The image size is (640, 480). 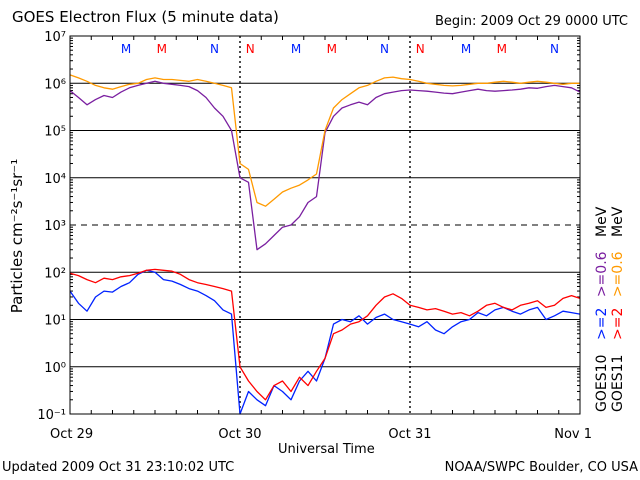 I want to click on legend-row-goes11: >=2 >=0.6 MeV, so click(x=618, y=273).